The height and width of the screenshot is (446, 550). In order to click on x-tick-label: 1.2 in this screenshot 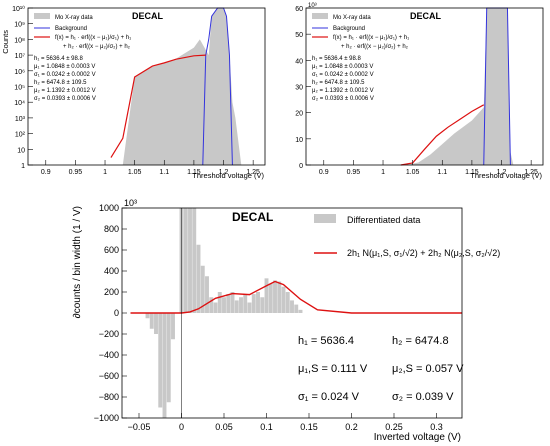, I will do `click(502, 172)`.